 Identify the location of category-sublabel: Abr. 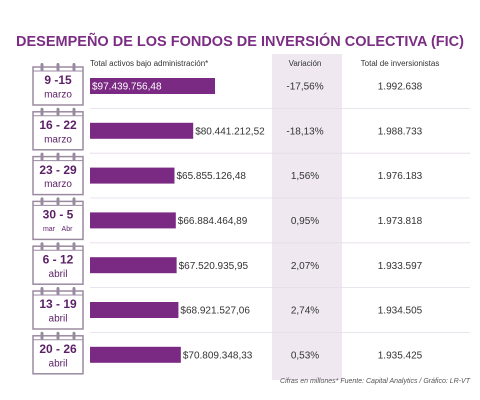
(68, 229).